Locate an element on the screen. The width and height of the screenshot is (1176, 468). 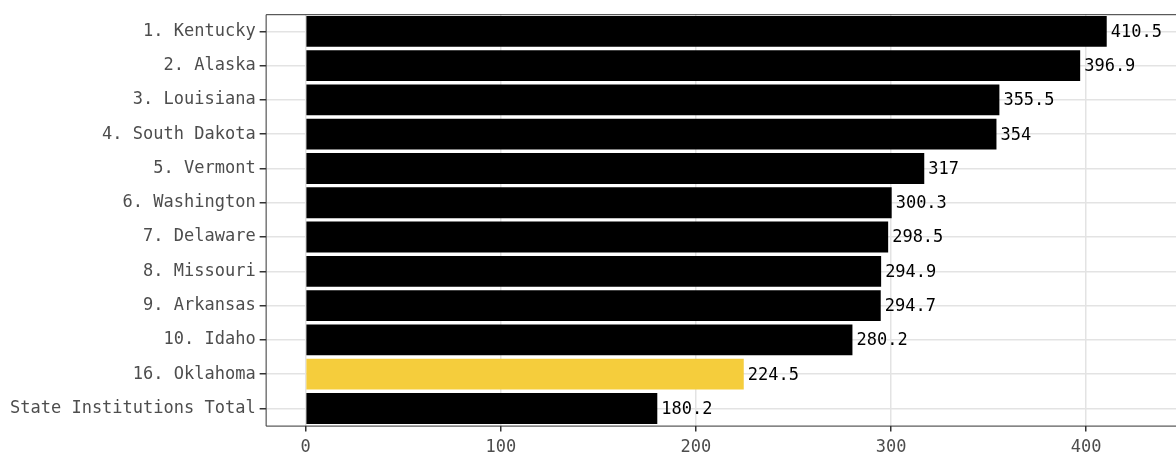
y-tick-label: 4. South Dakota is located at coordinates (179, 132).